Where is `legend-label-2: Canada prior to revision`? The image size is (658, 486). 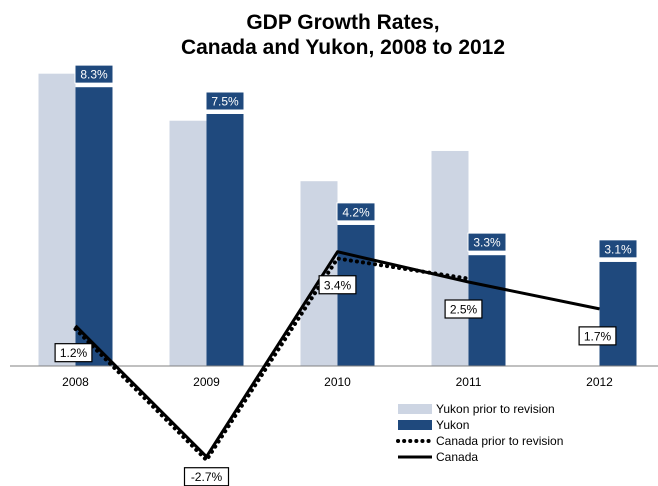 legend-label-2: Canada prior to revision is located at coordinates (499, 441).